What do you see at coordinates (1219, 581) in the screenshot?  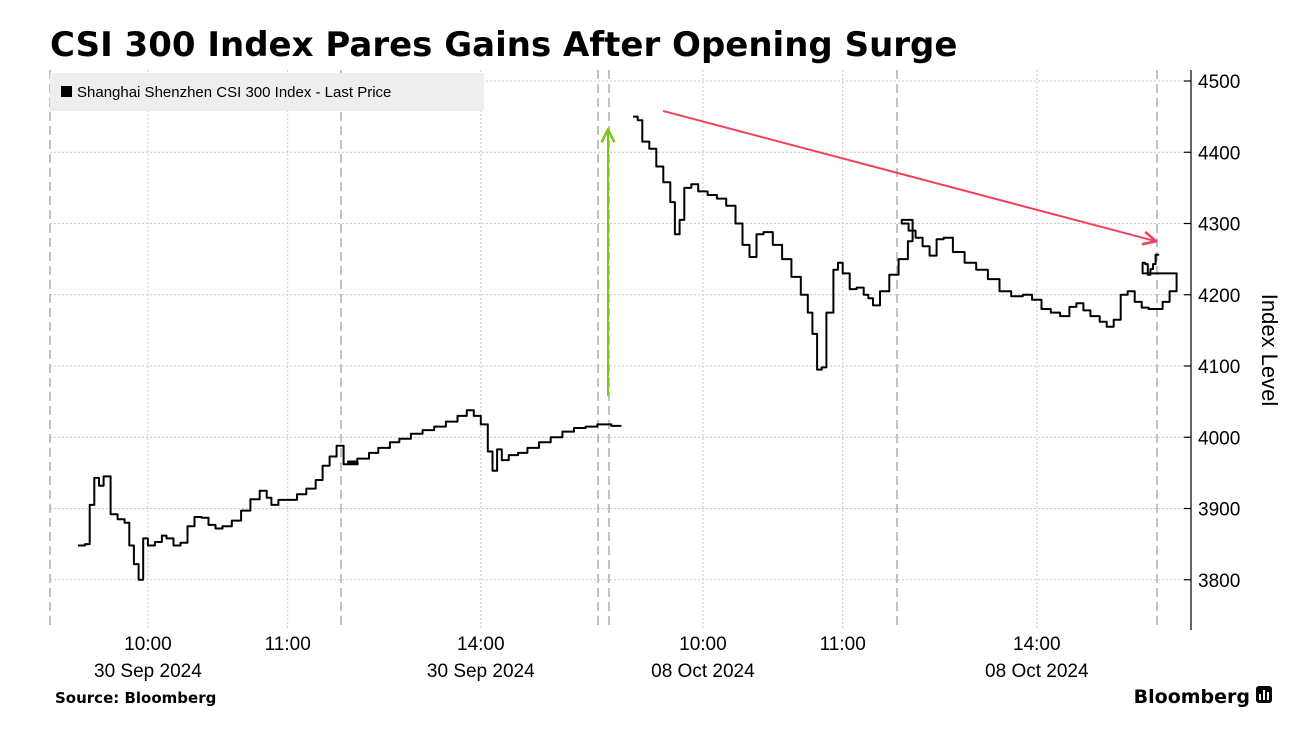 I see `y-tick-label: 3800` at bounding box center [1219, 581].